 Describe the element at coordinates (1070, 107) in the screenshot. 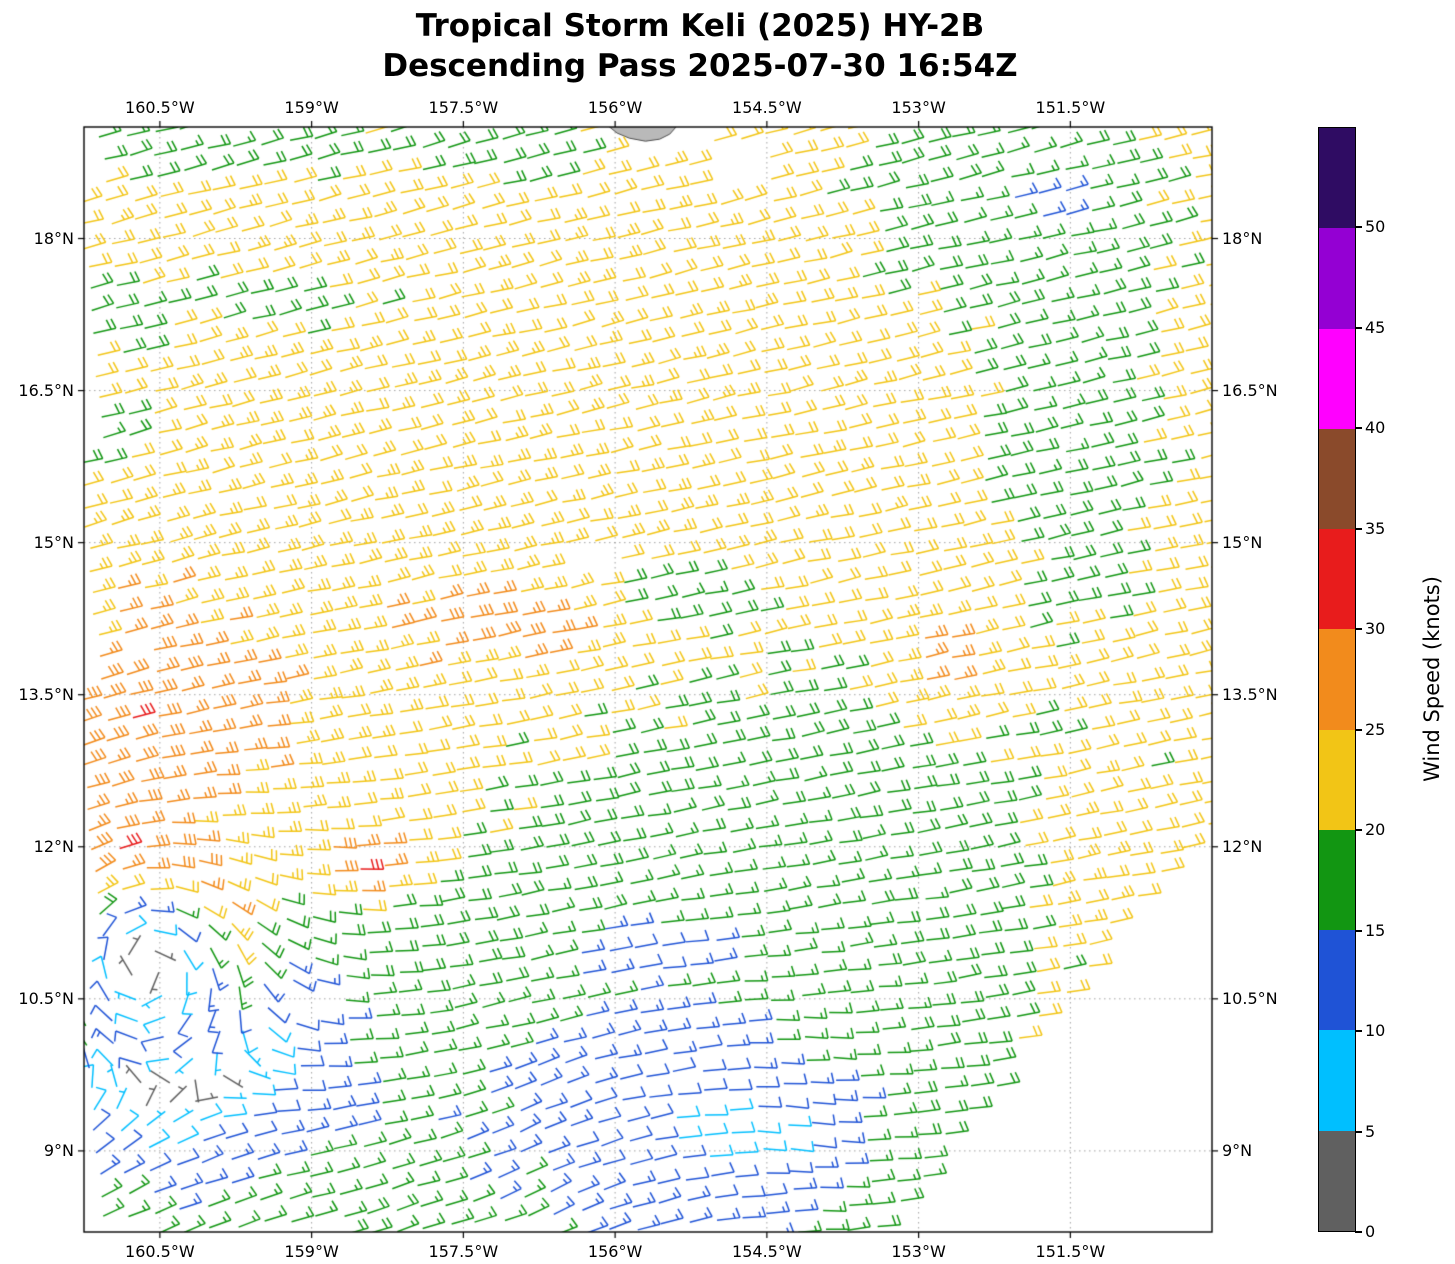

I see `x-axis-tick-label-top: 151.5°W` at that location.